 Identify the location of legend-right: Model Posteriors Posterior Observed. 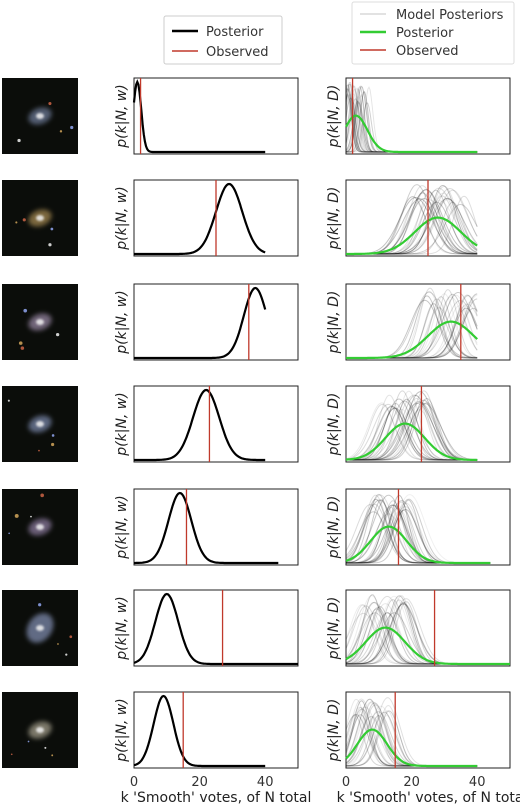
(433, 33).